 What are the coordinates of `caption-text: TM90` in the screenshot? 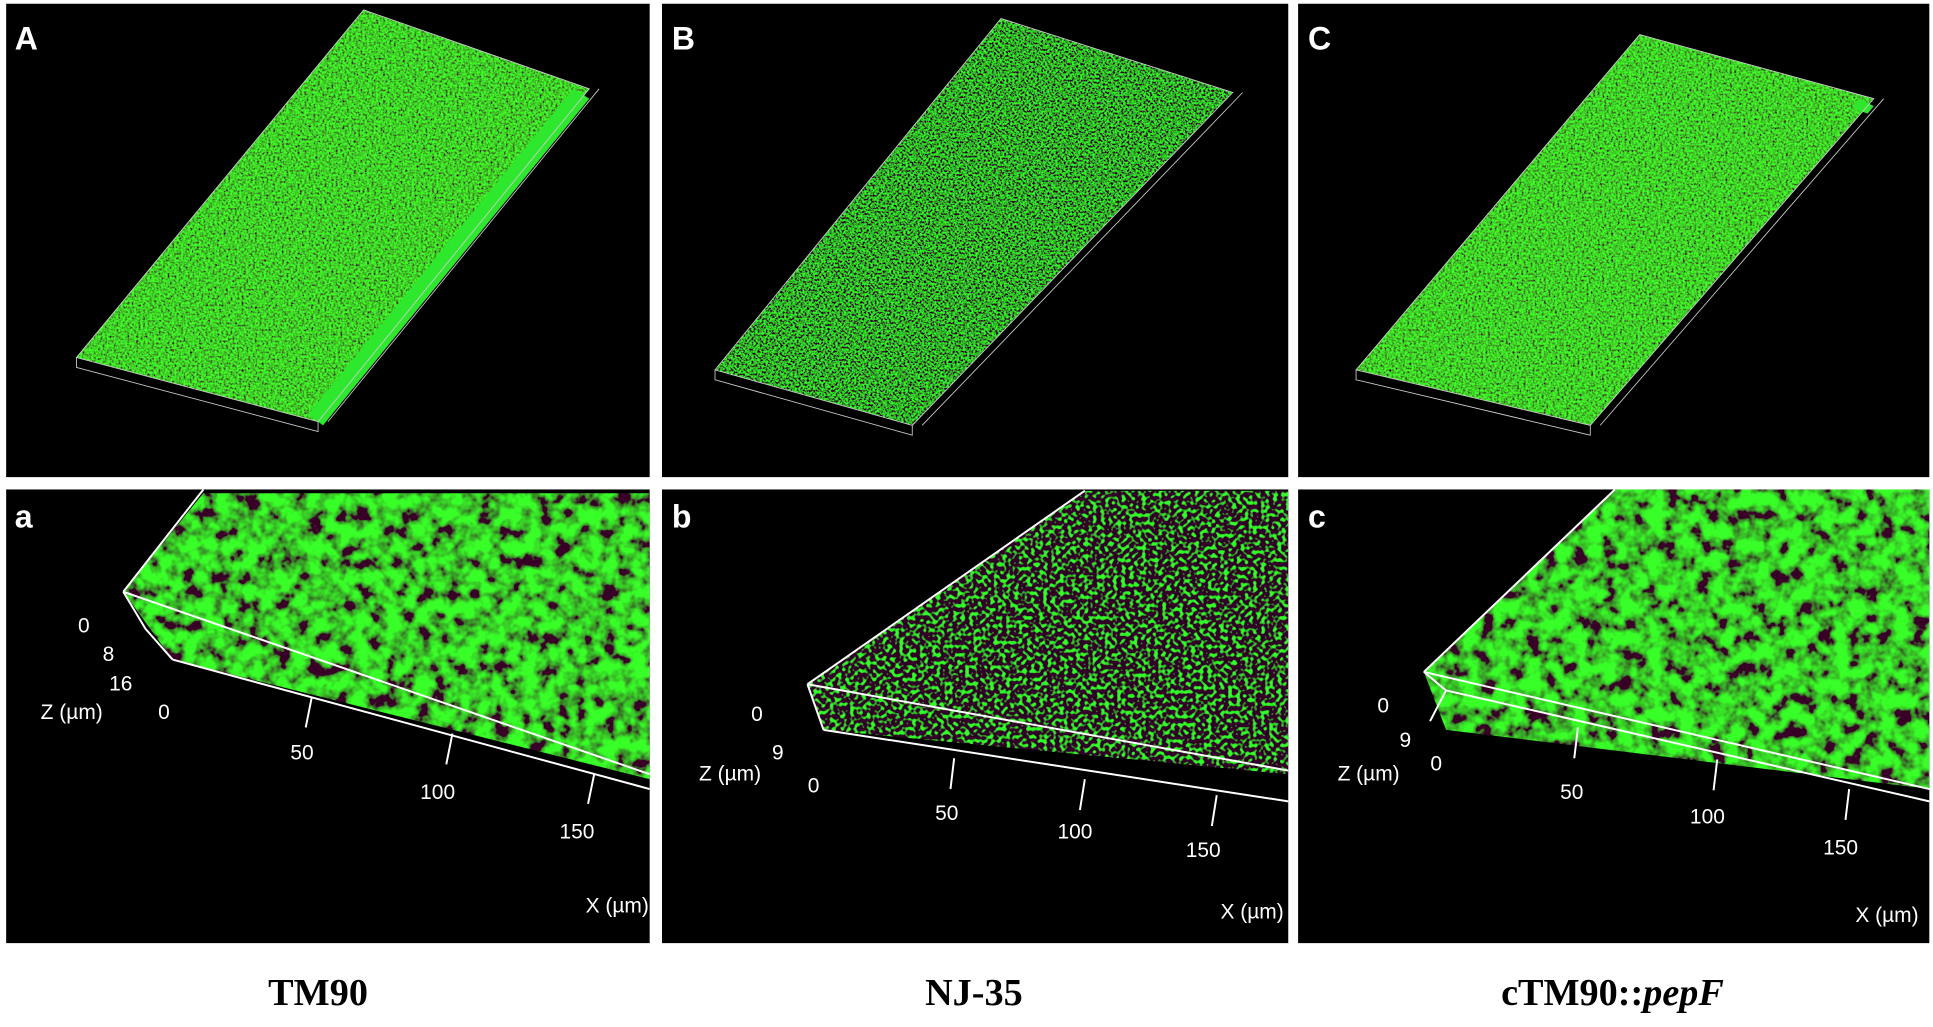 It's located at (318, 993).